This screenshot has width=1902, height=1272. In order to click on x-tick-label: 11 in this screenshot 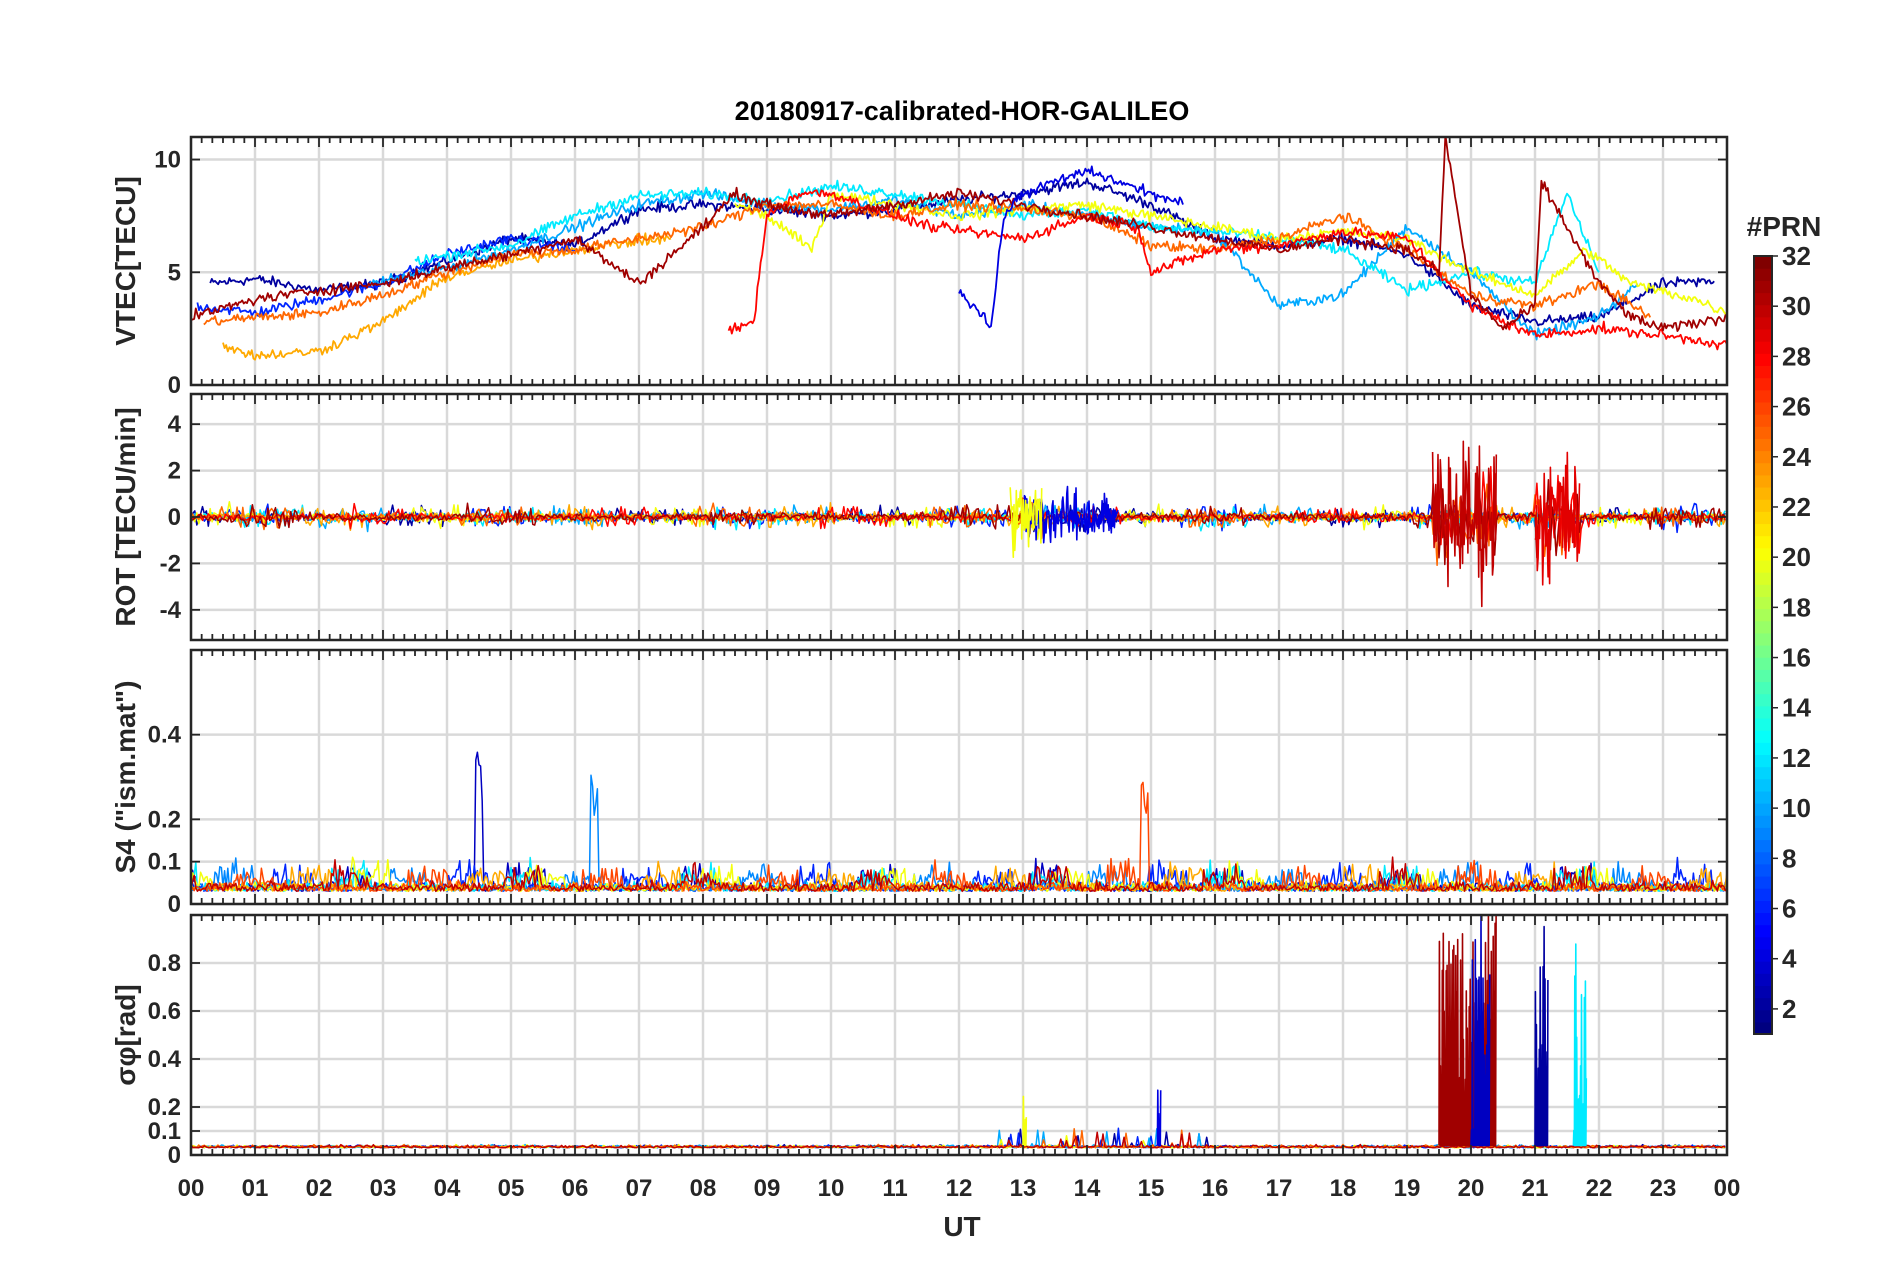, I will do `click(894, 1188)`.